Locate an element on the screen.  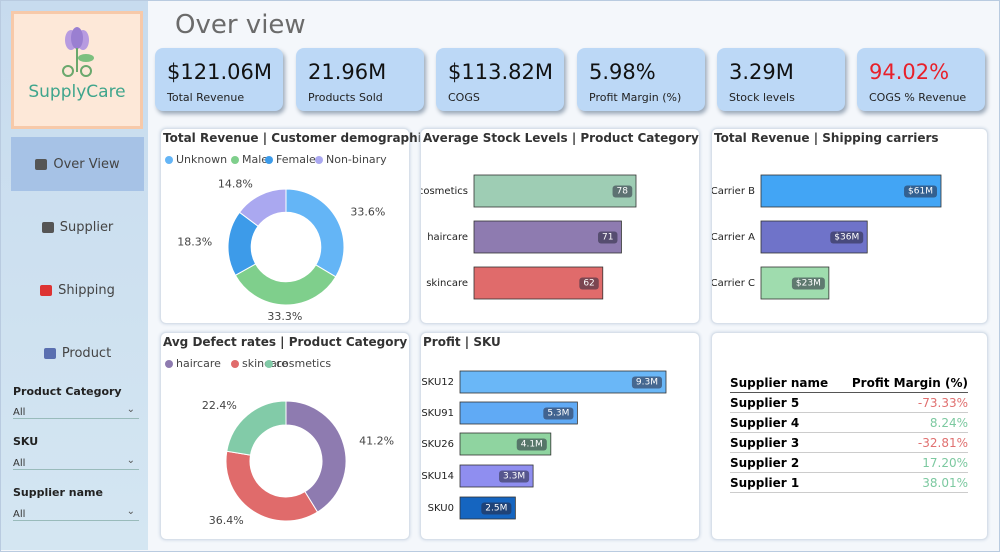
legend-label: Male is located at coordinates (255, 159).